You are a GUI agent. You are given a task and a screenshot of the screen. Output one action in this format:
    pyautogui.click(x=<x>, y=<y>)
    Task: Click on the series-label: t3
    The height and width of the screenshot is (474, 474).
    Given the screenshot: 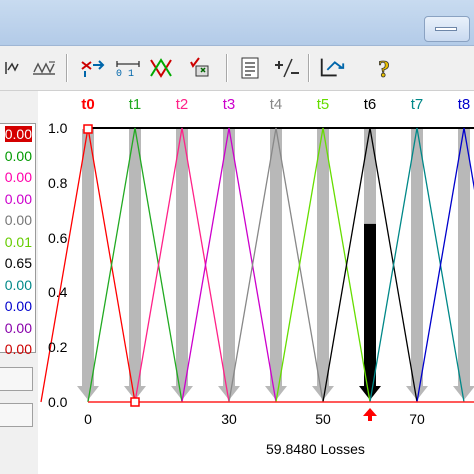 What is the action you would take?
    pyautogui.click(x=229, y=104)
    